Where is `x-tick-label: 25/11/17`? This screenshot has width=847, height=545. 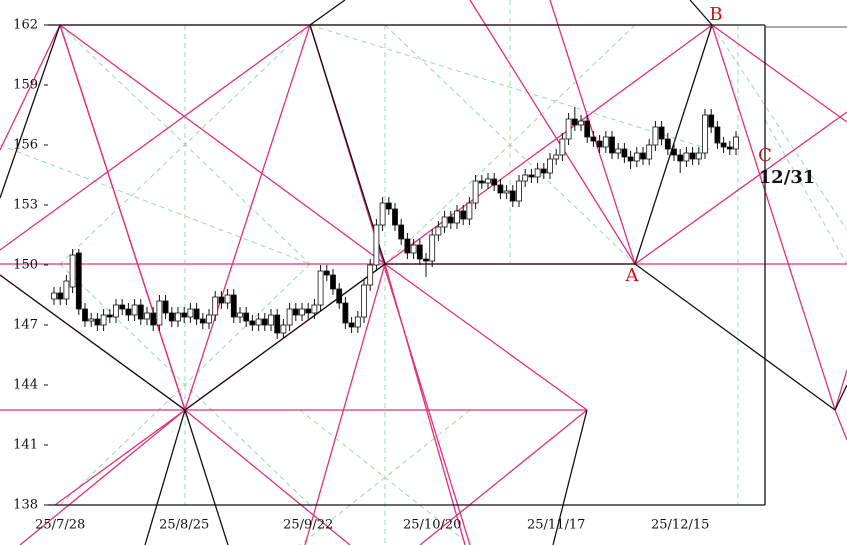 x-tick-label: 25/11/17 is located at coordinates (556, 525).